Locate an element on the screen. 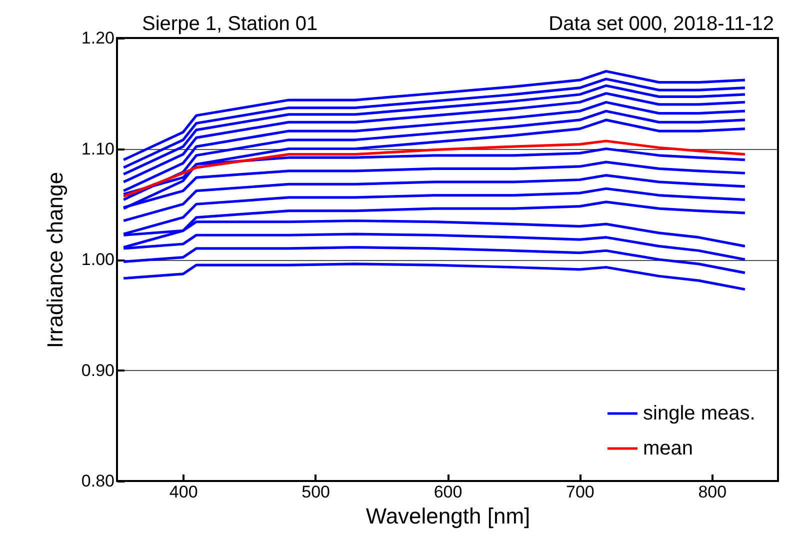  legend-label: mean is located at coordinates (668, 449).